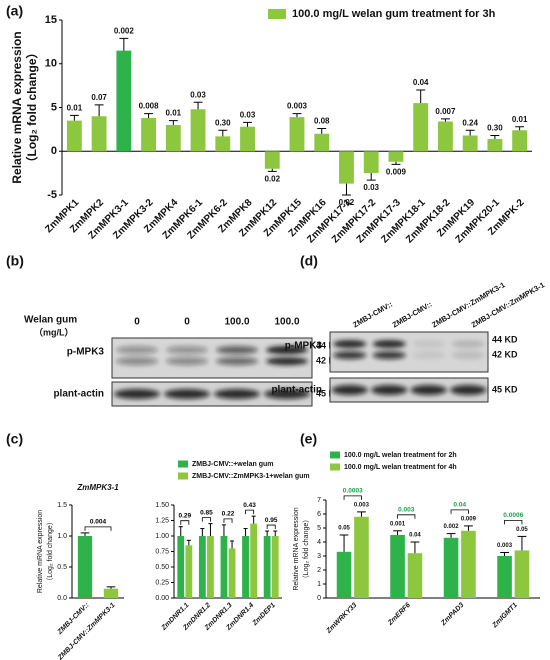 The width and height of the screenshot is (550, 660). Describe the element at coordinates (223, 122) in the screenshot. I see `p-value-label: 0.30` at that location.